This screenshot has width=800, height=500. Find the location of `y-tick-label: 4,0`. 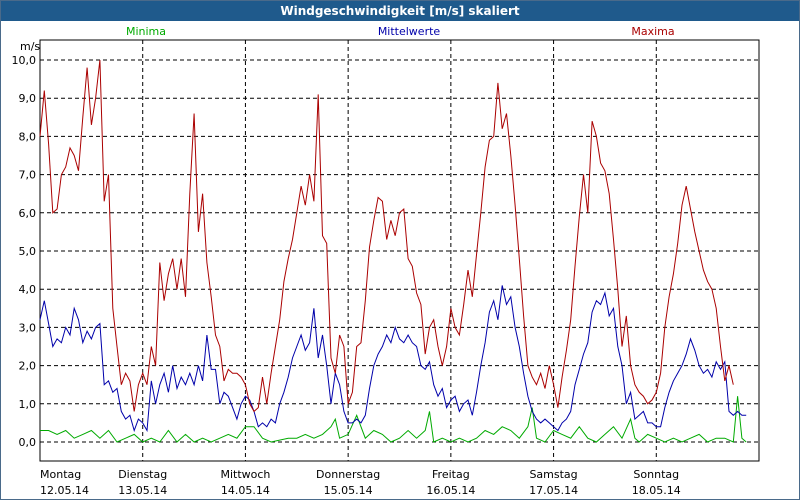

y-tick-label: 4,0 is located at coordinates (28, 289).